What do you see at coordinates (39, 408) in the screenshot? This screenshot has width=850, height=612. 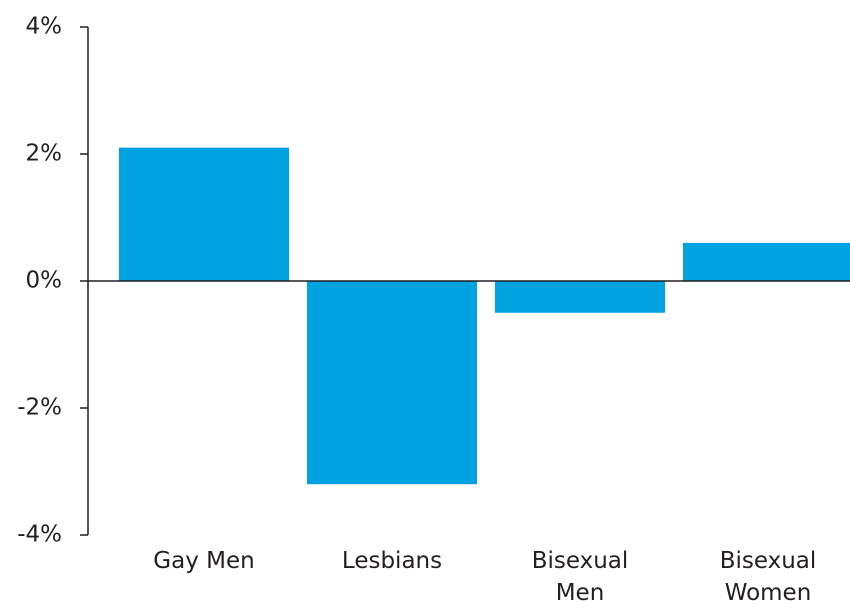 I see `y-tick-label: -2%` at bounding box center [39, 408].